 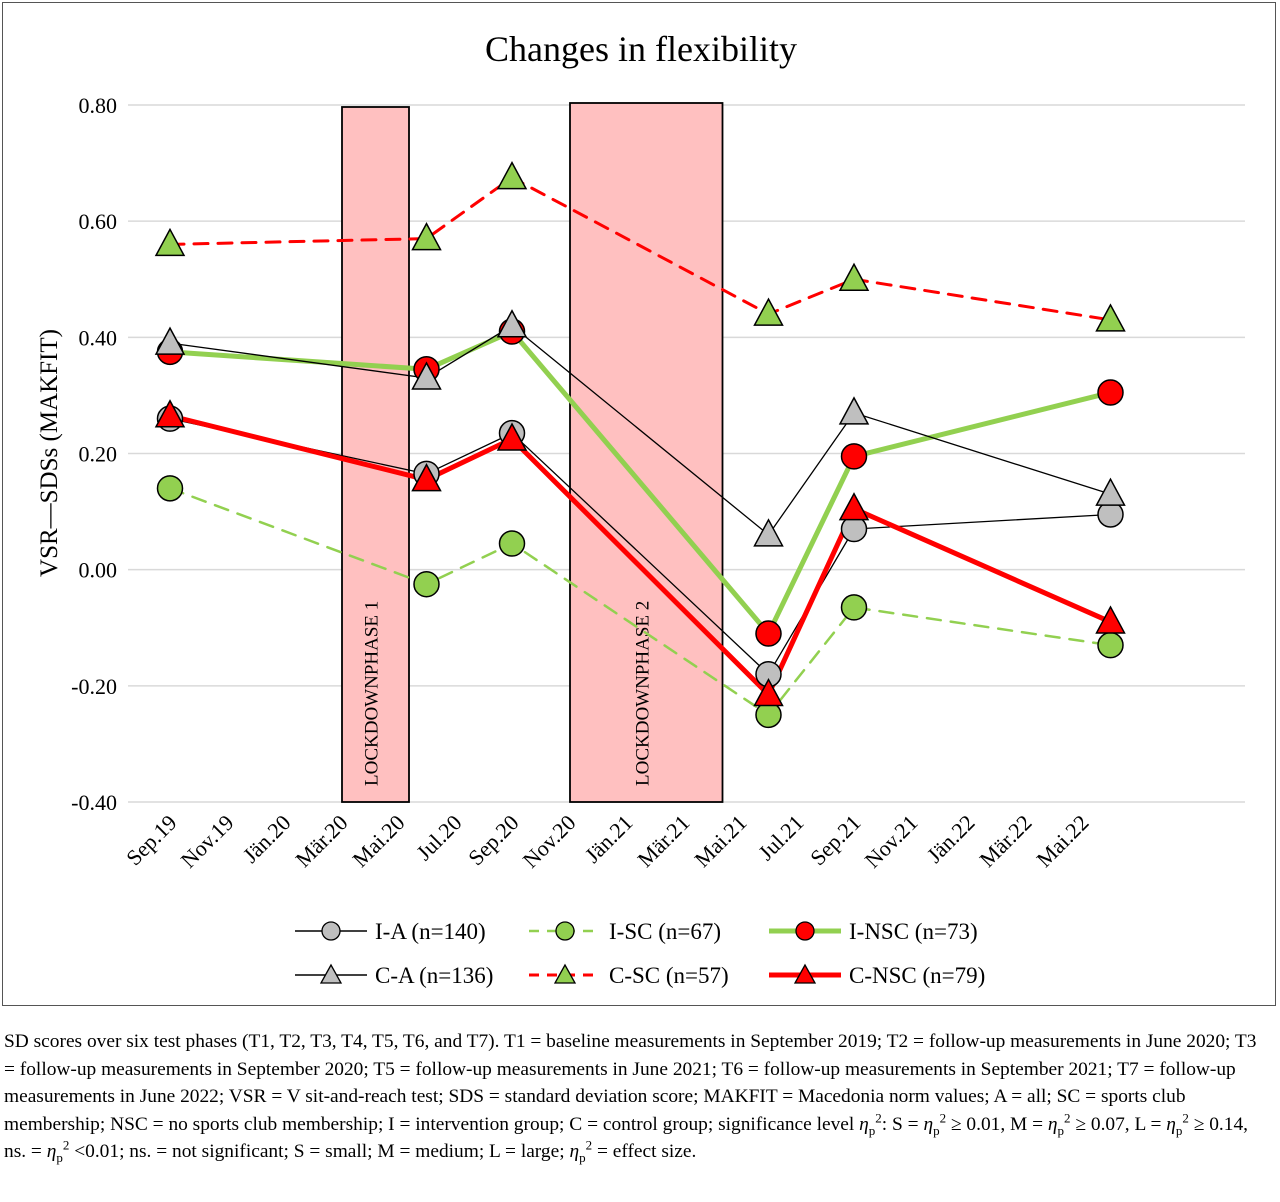 What do you see at coordinates (49, 453) in the screenshot?
I see `y-axis-label: VSR—SDSs (MAKFIT)` at bounding box center [49, 453].